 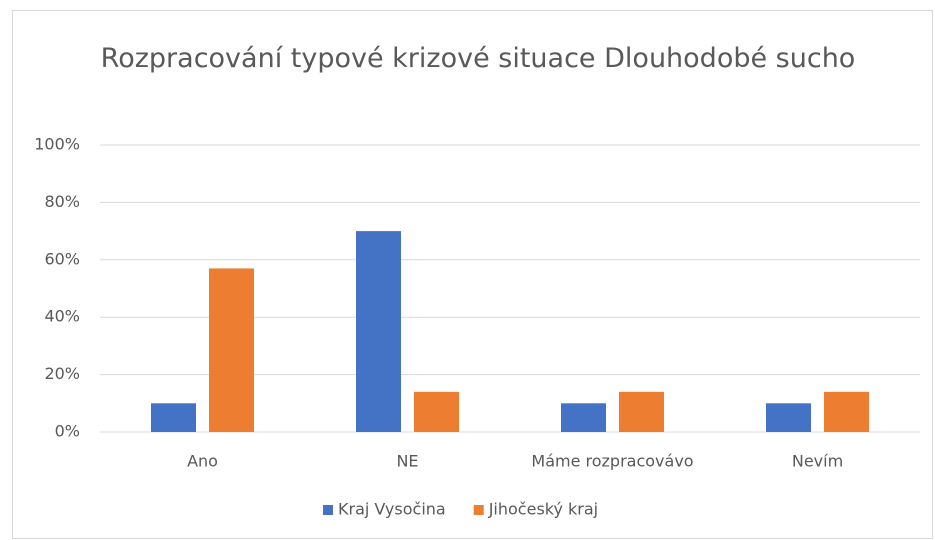 I want to click on y-tick-label: 0%, so click(x=67, y=431).